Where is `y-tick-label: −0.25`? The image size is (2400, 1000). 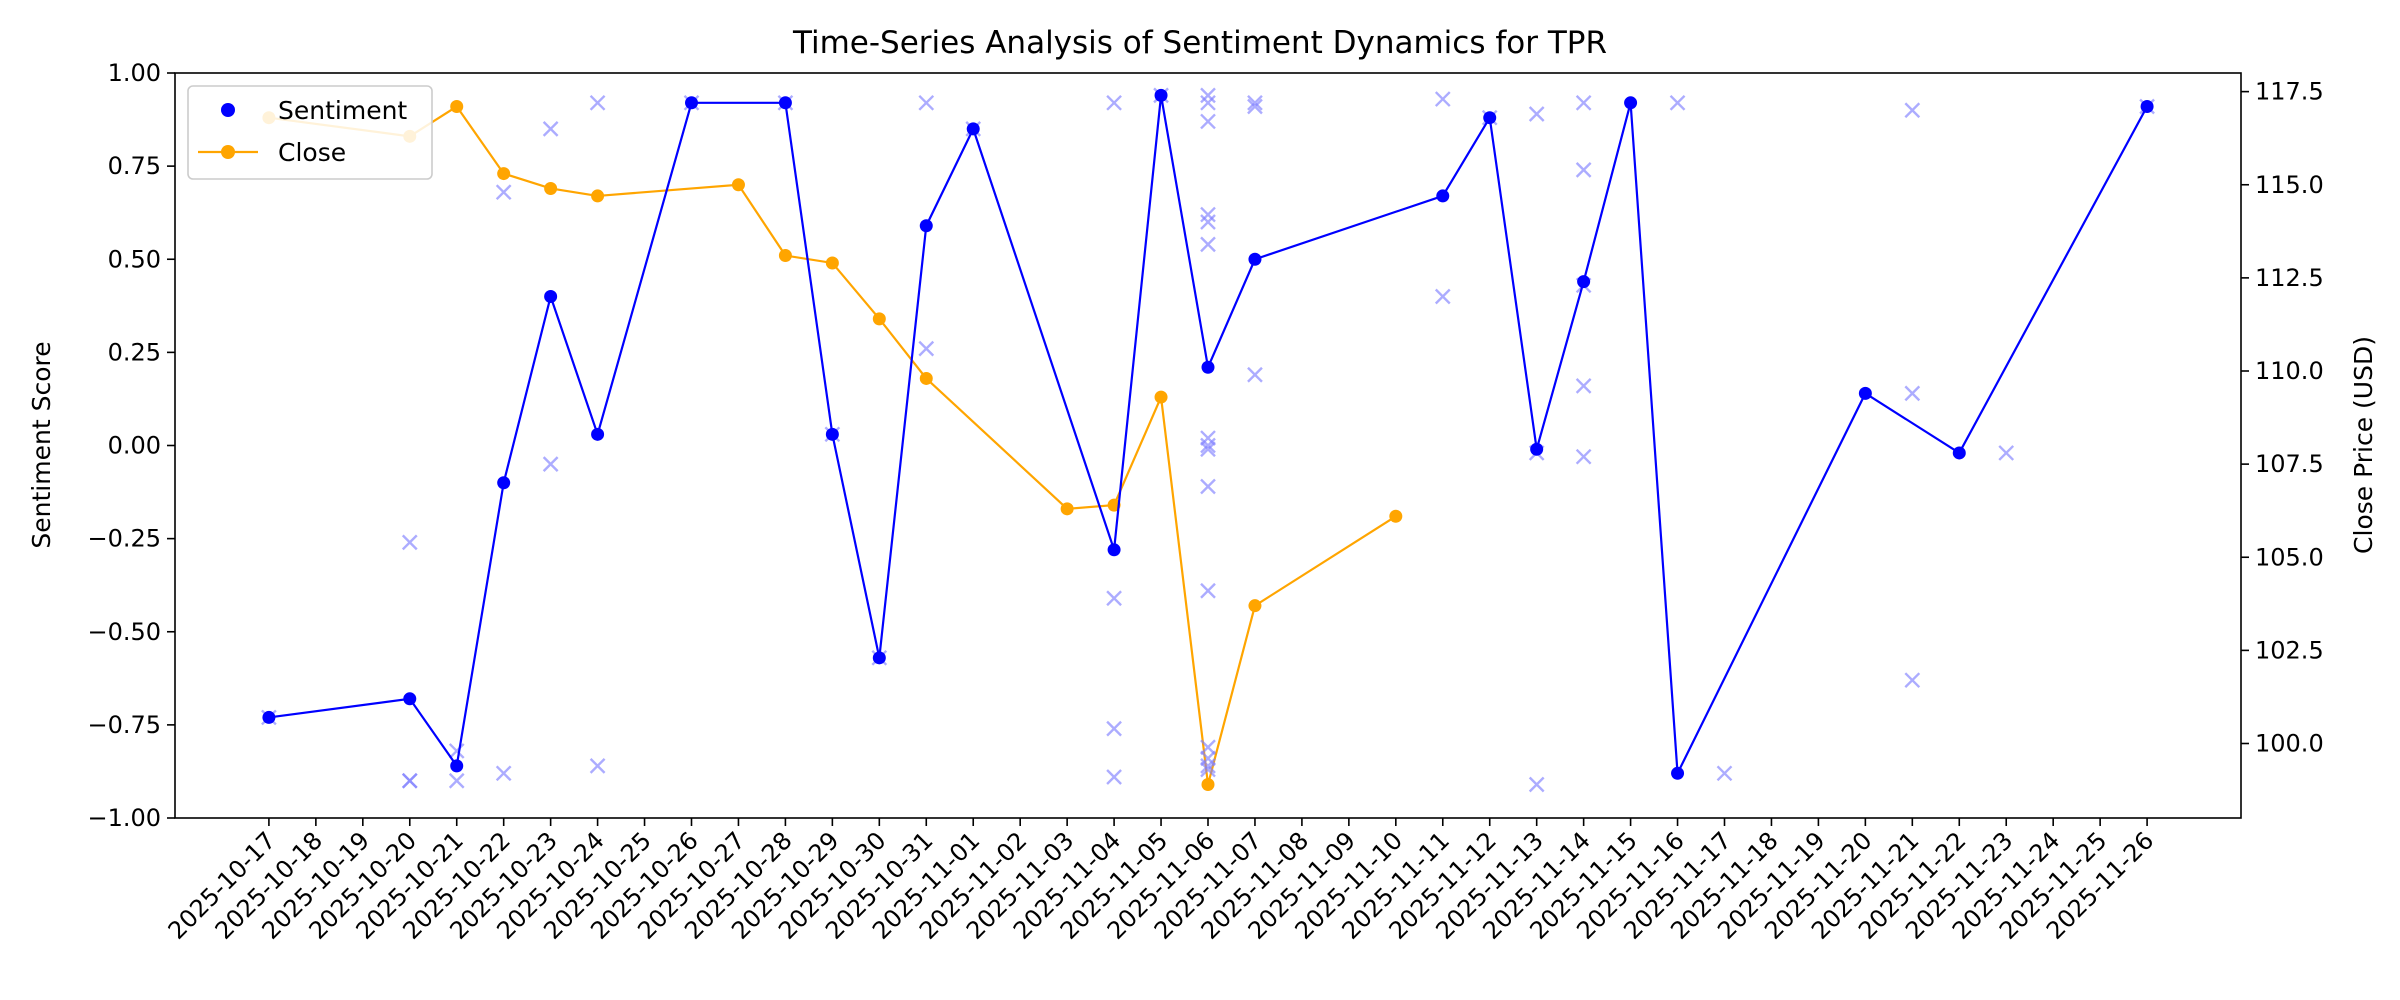
y-tick-label: −0.25 is located at coordinates (124, 539).